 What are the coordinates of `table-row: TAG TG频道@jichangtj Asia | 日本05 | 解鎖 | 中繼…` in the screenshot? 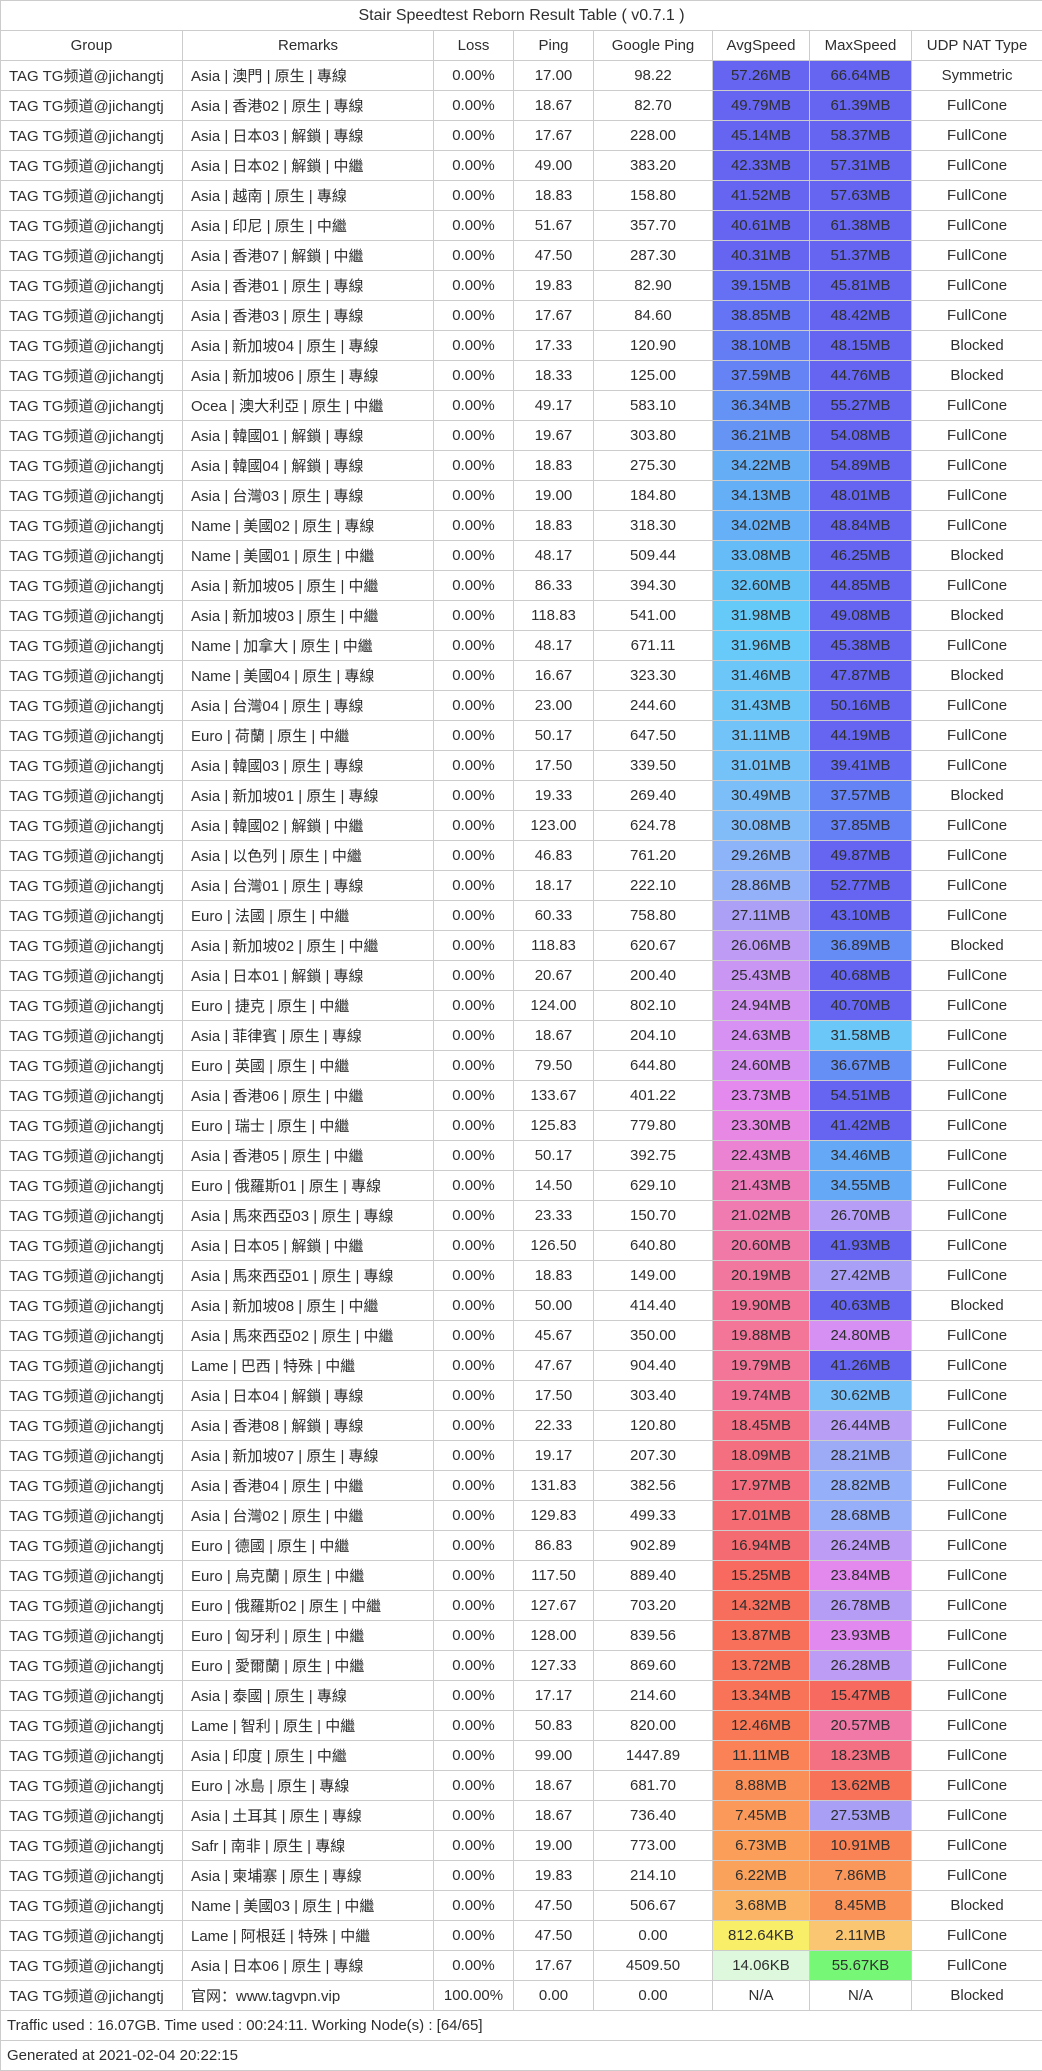 It's located at (521, 1246).